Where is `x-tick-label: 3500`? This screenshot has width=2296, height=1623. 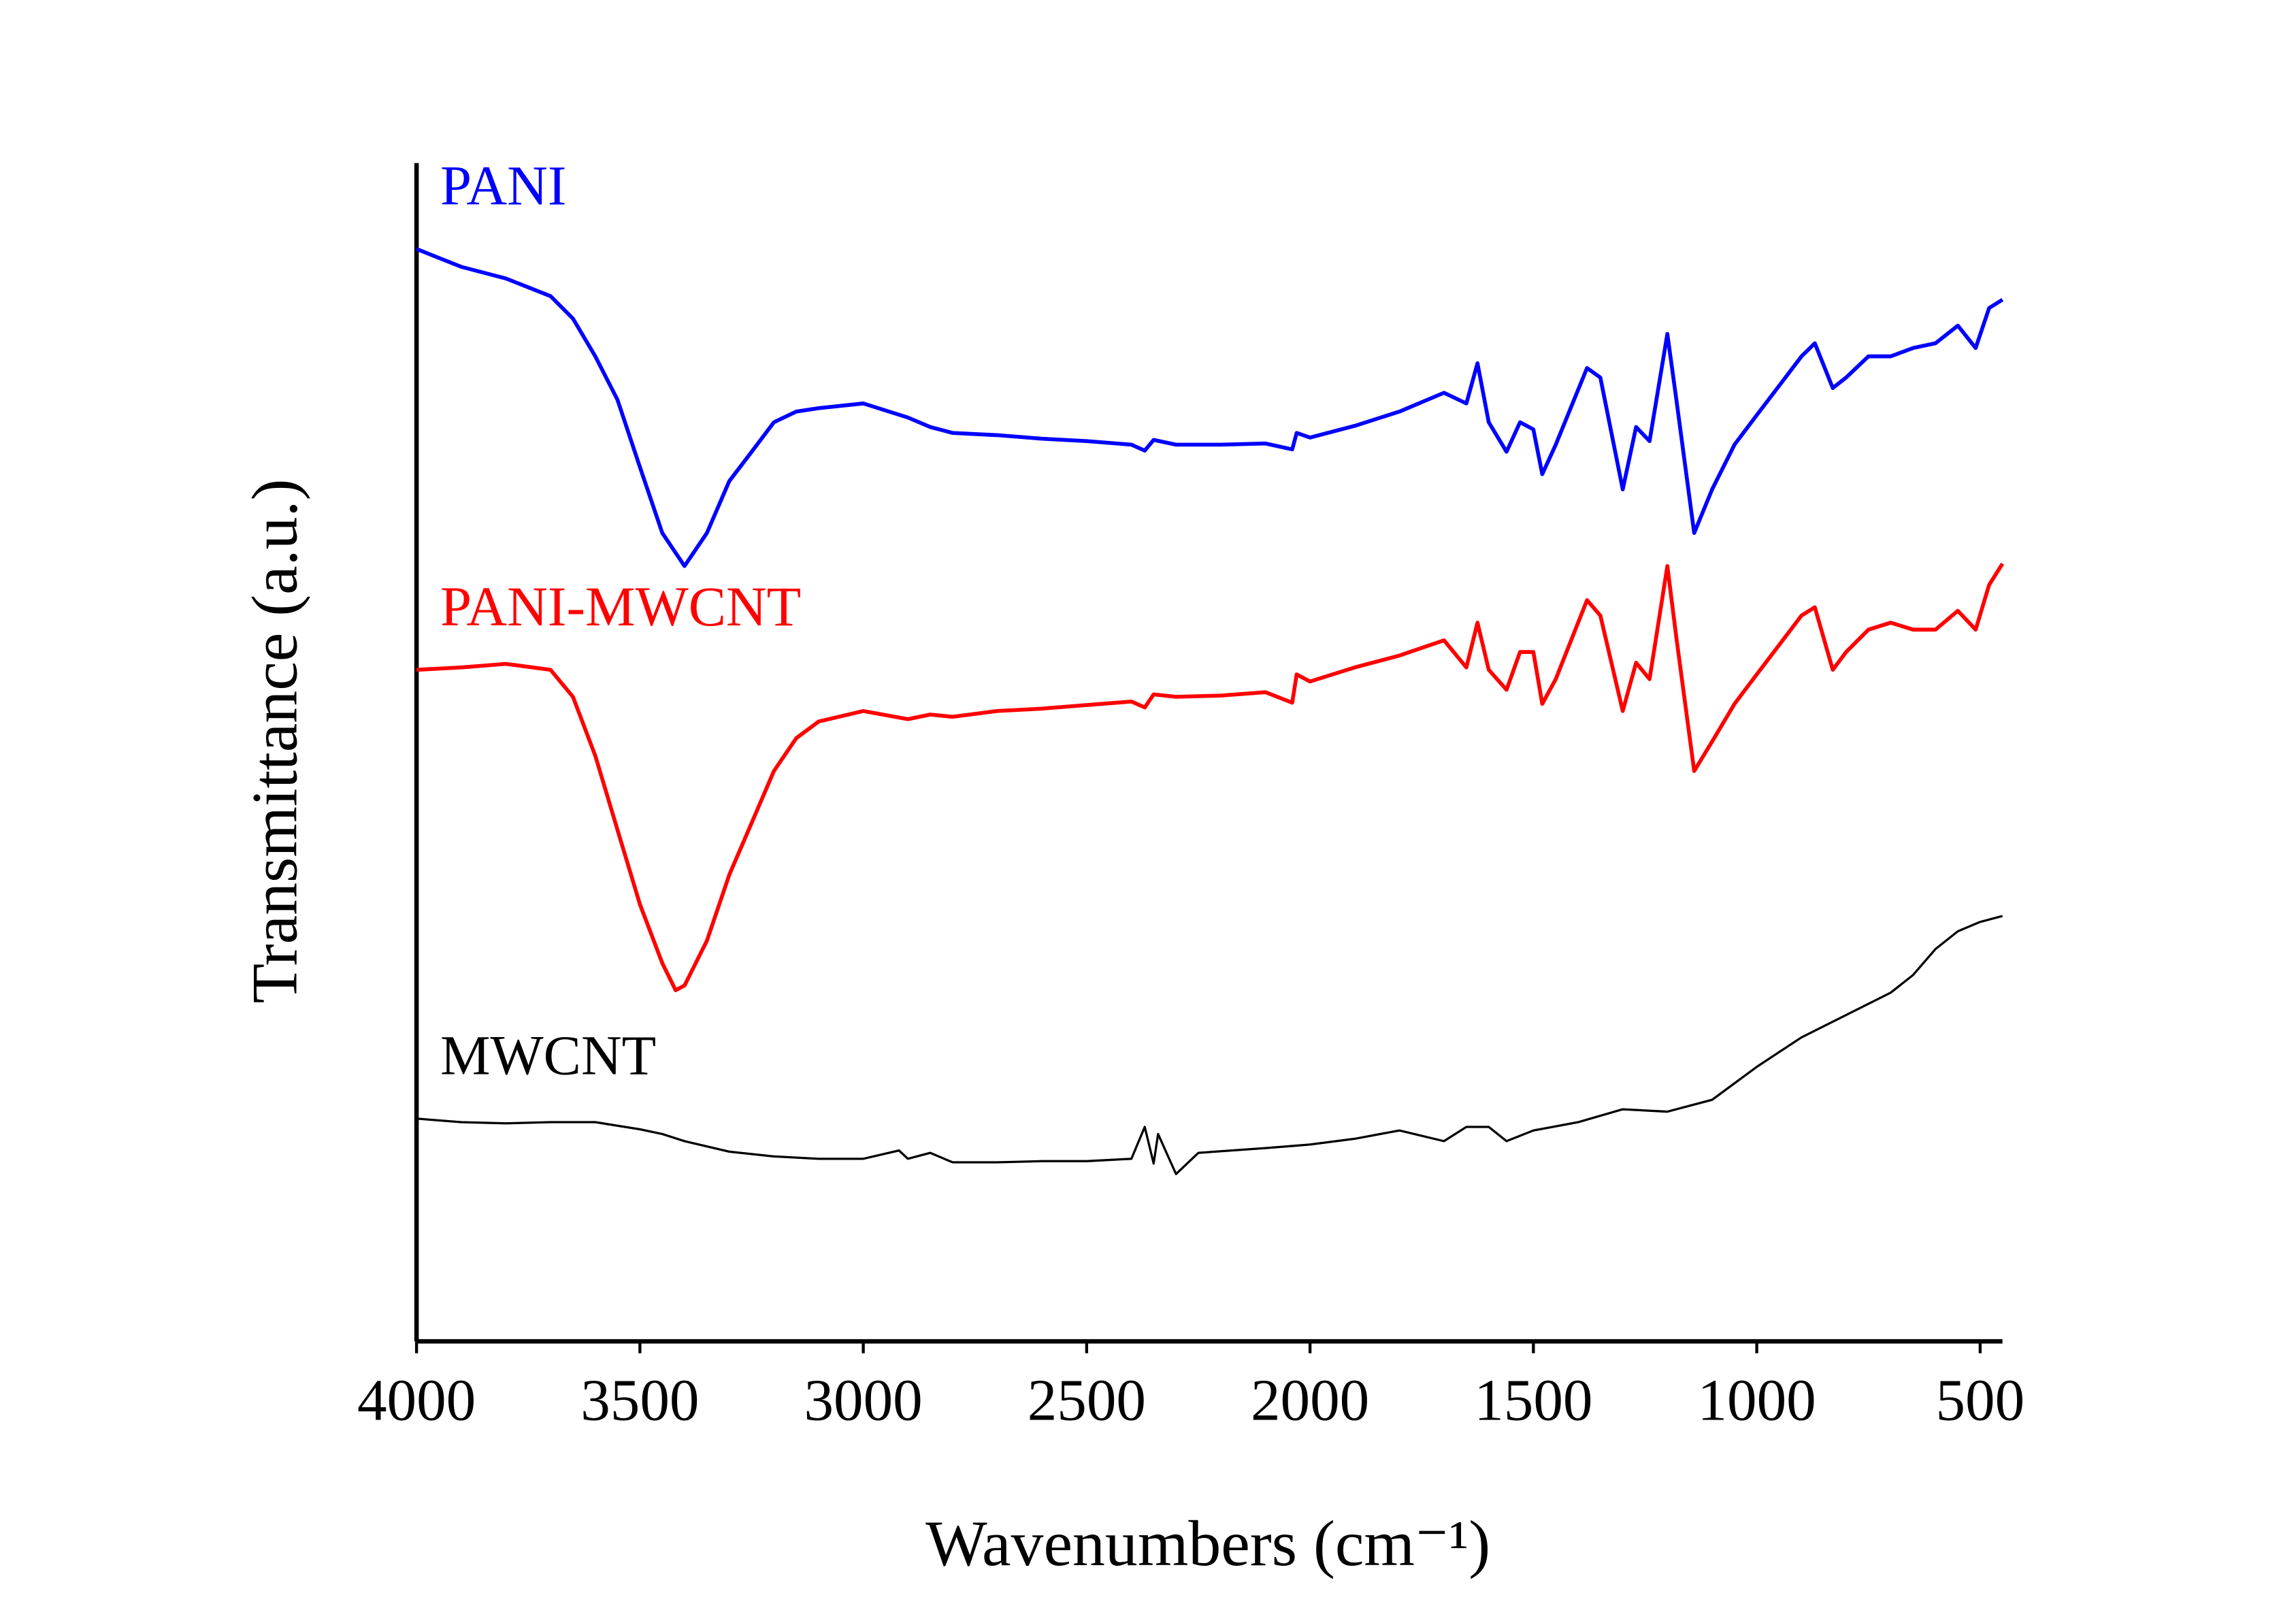
x-tick-label: 3500 is located at coordinates (639, 1400).